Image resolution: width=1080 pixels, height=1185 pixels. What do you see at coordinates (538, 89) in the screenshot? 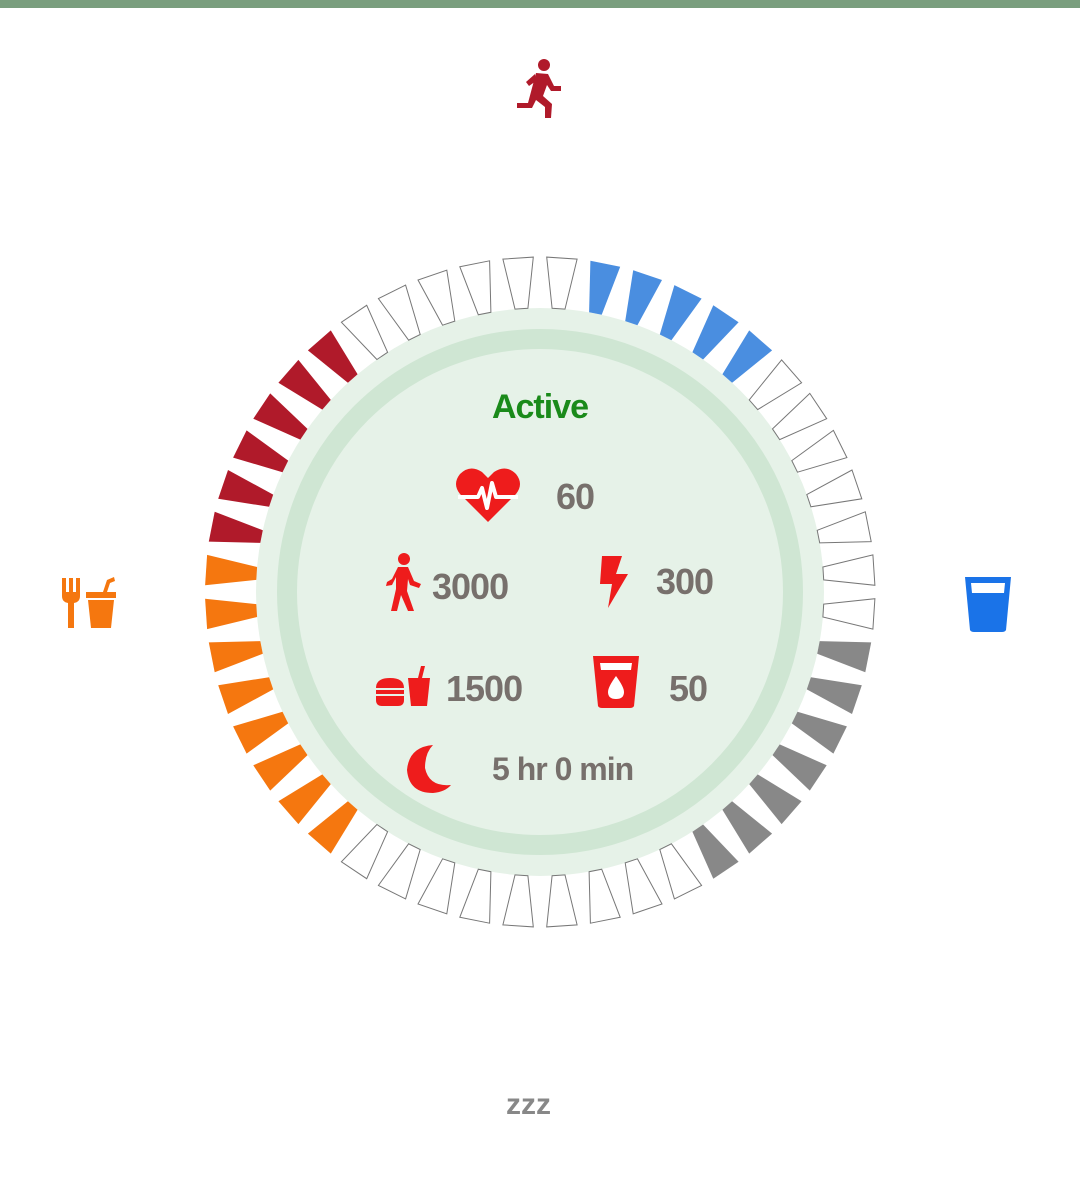
I see `running-icon` at bounding box center [538, 89].